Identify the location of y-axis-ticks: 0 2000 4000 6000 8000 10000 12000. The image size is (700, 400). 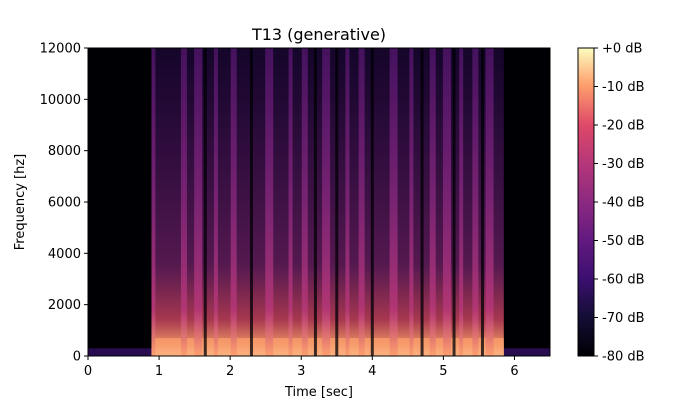
(64, 203).